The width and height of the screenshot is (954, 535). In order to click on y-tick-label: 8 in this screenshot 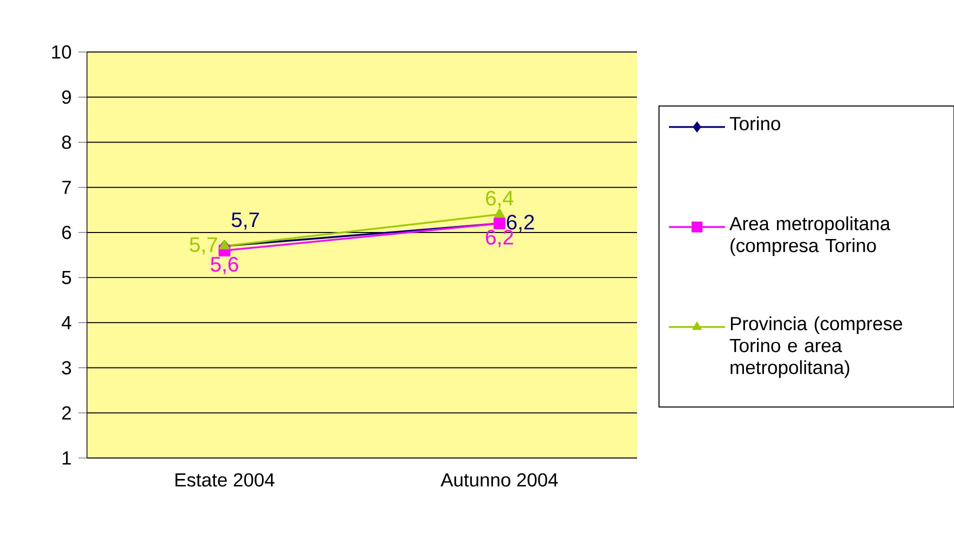, I will do `click(66, 142)`.